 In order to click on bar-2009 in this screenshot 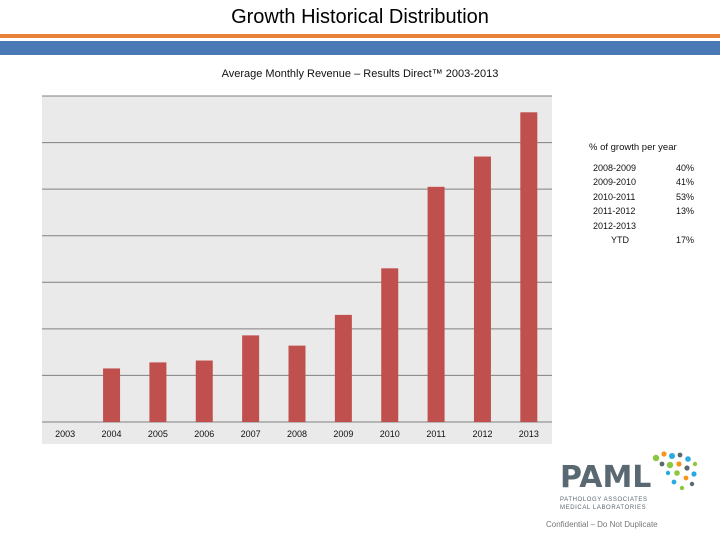, I will do `click(343, 368)`.